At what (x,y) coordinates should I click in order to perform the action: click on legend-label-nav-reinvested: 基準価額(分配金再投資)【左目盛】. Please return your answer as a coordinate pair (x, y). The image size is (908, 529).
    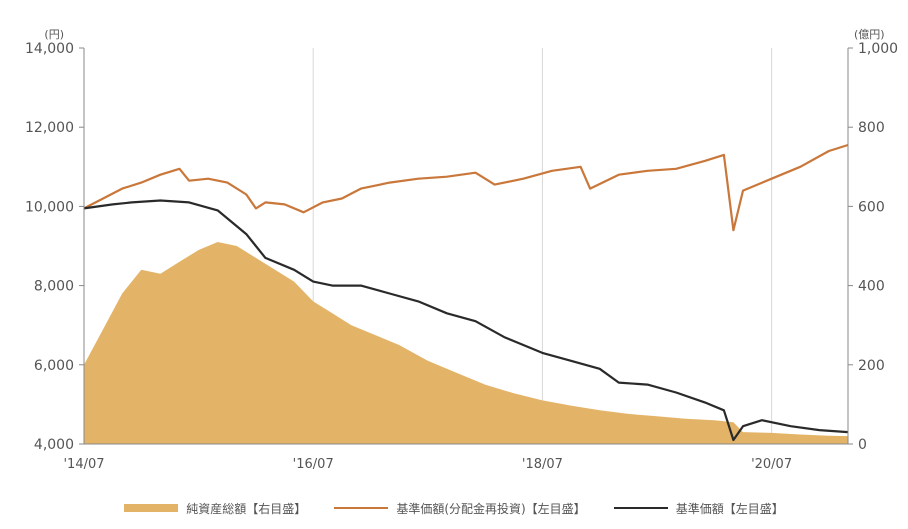
    Looking at the image, I should click on (491, 508).